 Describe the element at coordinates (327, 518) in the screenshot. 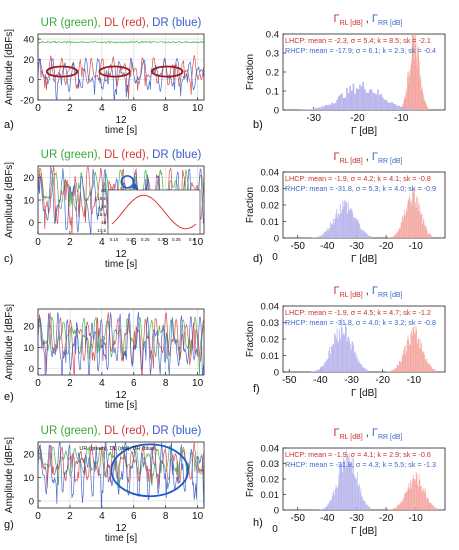

I see `x-tick-label: -40` at that location.